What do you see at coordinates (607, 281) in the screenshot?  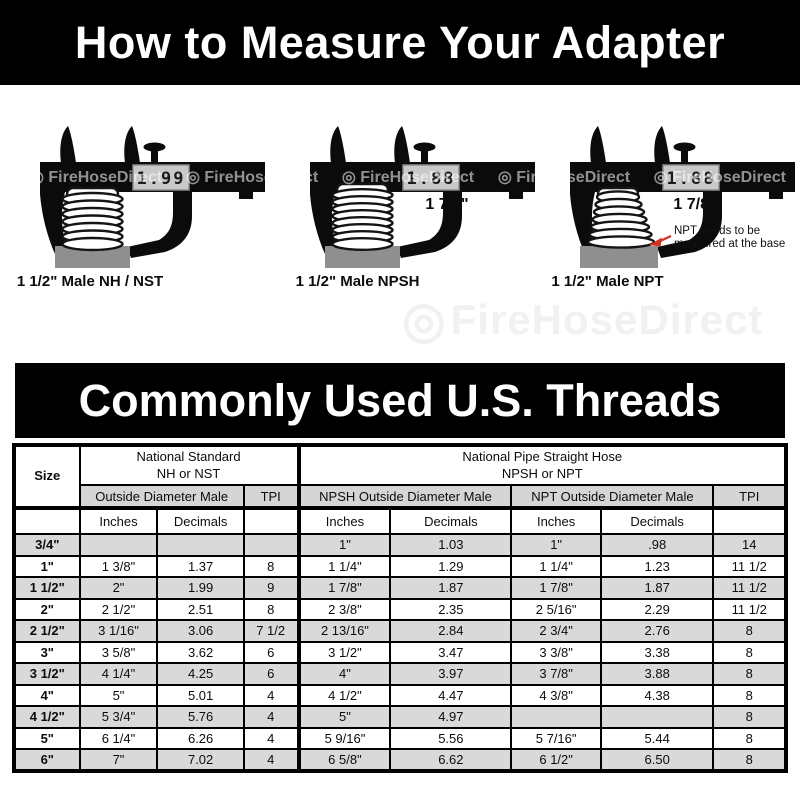 I see `caliper-caption: 1 1/2" Male NPT` at bounding box center [607, 281].